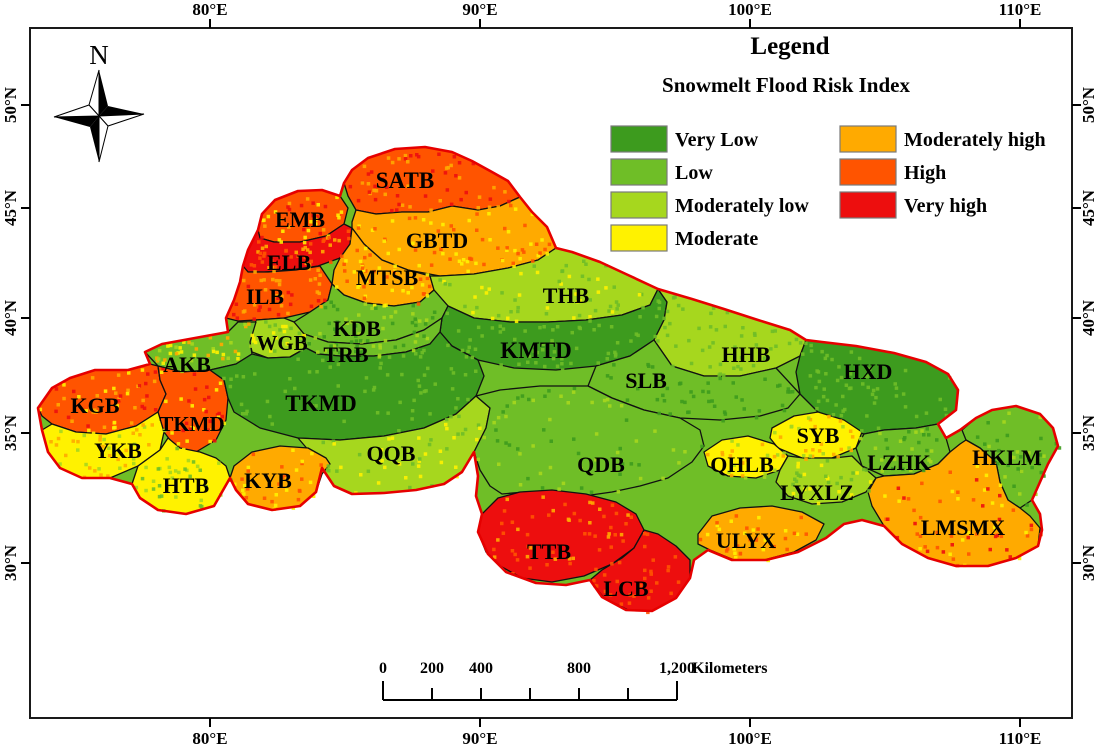 Image resolution: width=1100 pixels, height=747 pixels. I want to click on axis-tick-label: 40°N, so click(10, 317).